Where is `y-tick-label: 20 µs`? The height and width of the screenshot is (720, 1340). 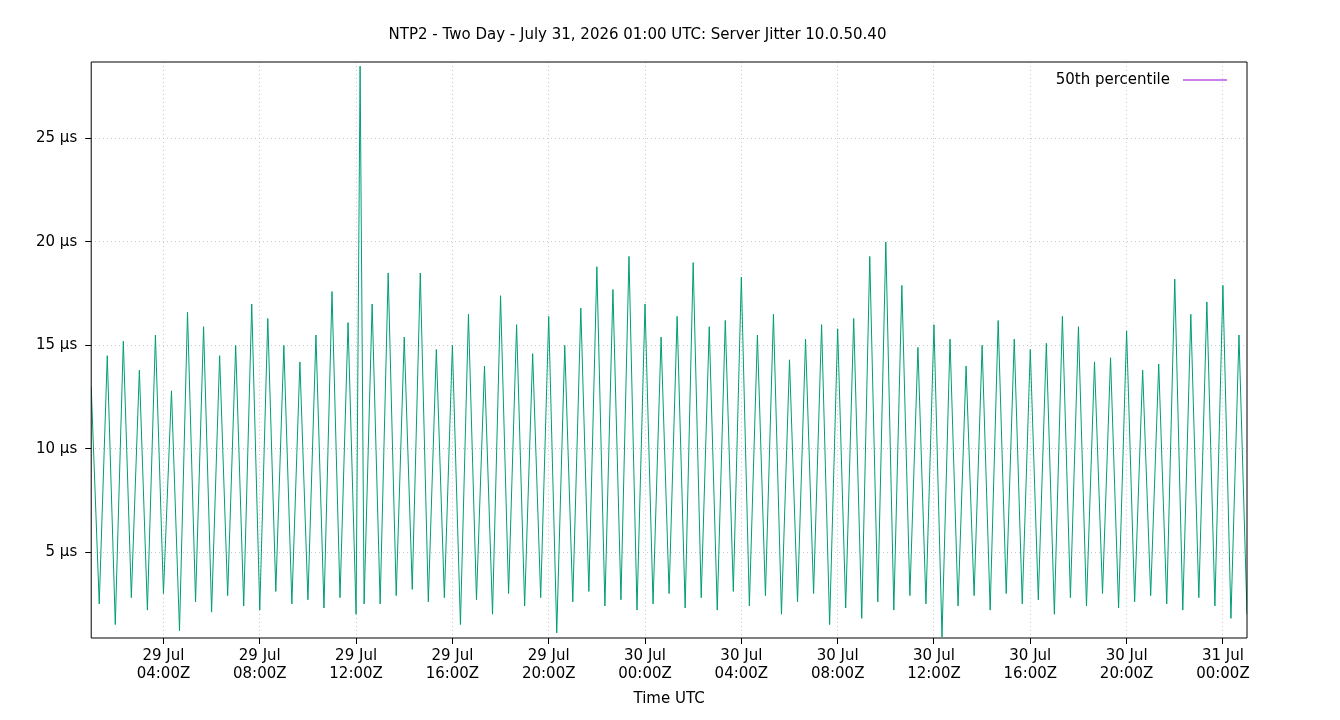
y-tick-label: 20 µs is located at coordinates (56, 240).